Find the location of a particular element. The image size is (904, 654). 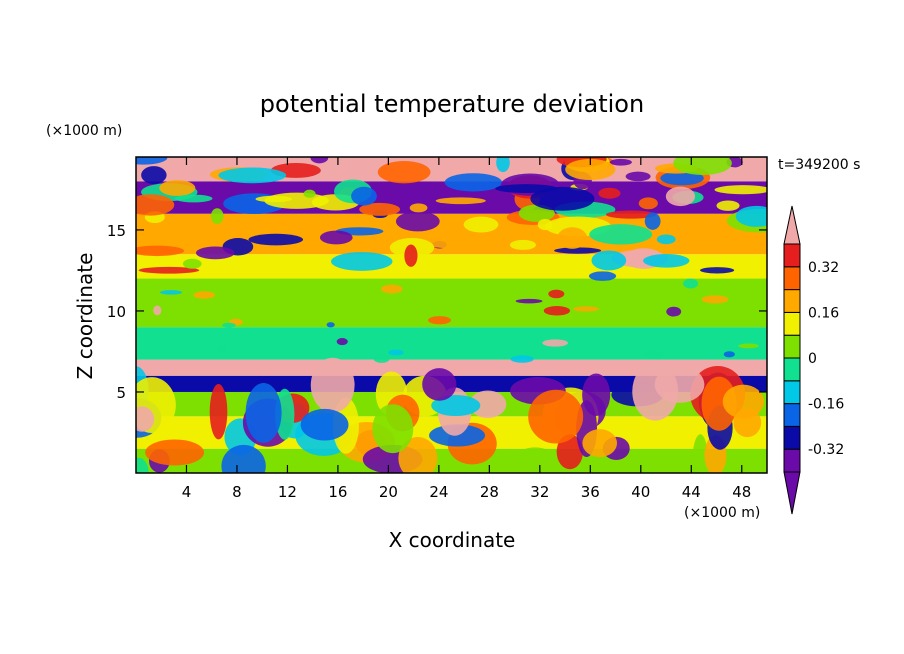

colorbar-label: 0.32 is located at coordinates (823, 268).